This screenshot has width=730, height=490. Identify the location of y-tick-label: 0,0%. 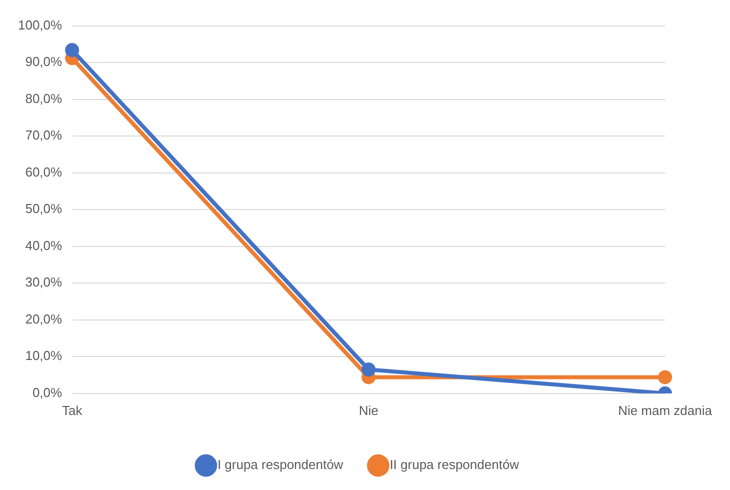
(47, 392).